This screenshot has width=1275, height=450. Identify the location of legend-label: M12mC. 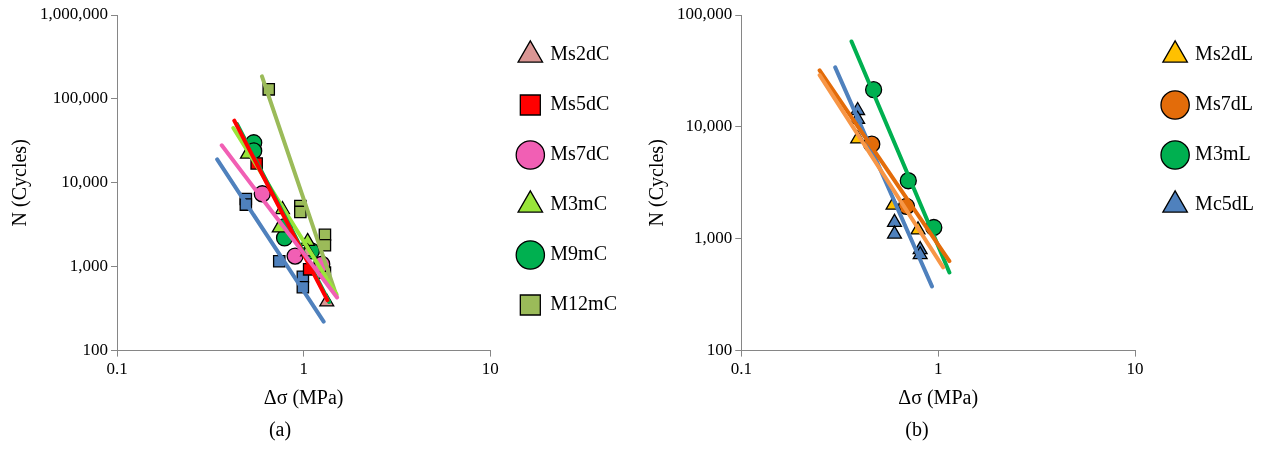
(584, 303).